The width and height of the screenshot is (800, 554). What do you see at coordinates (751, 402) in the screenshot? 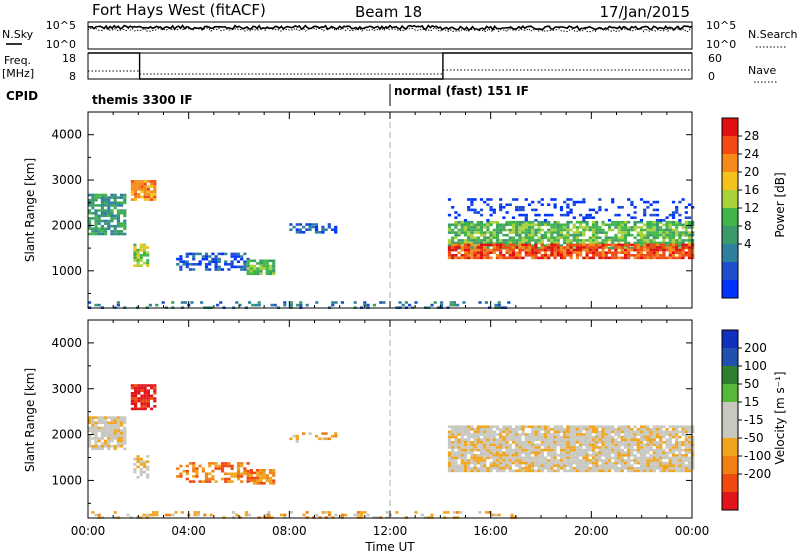
I see `colorbar-tick-label: 15` at bounding box center [751, 402].